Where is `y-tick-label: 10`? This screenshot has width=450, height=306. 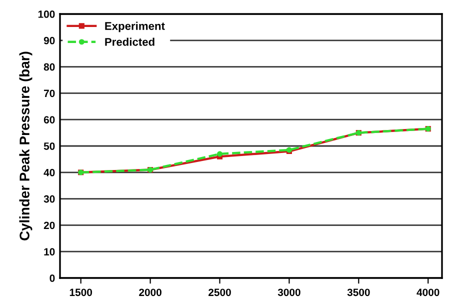 y-tick-label: 10 is located at coordinates (49, 252).